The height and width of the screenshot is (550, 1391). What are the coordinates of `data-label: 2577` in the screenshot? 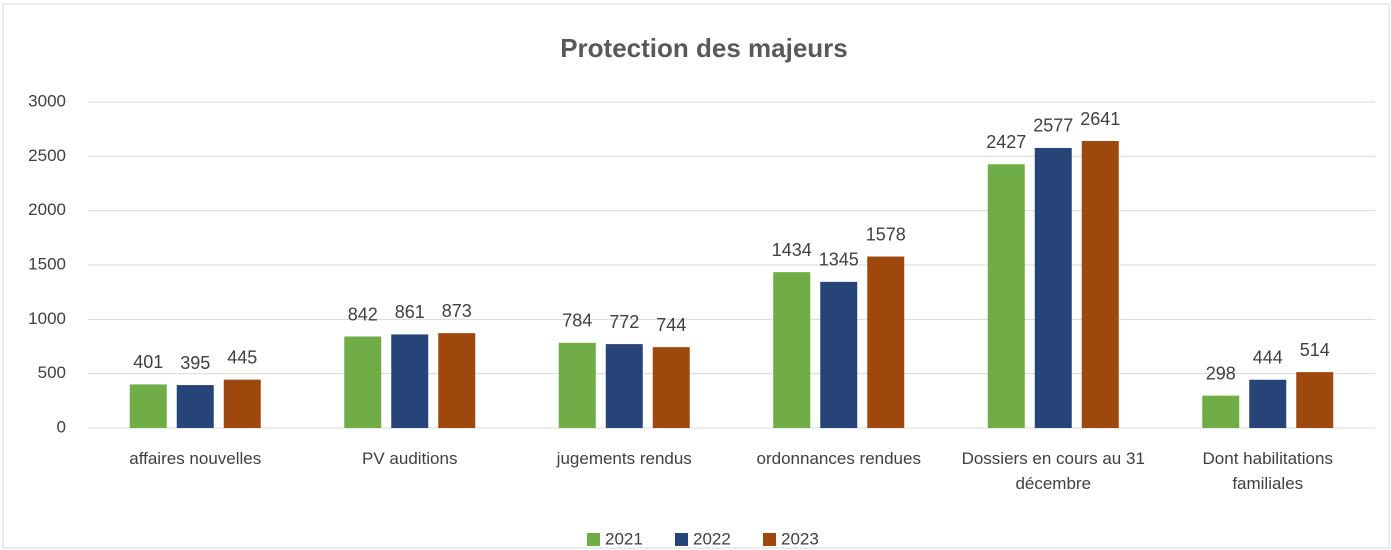 It's located at (1053, 126).